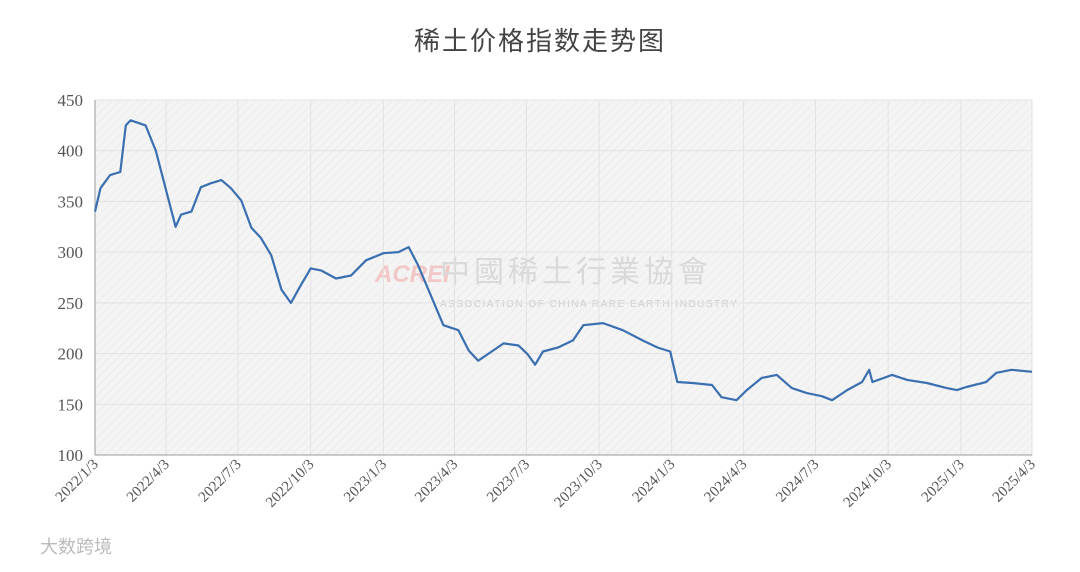 The width and height of the screenshot is (1080, 572). What do you see at coordinates (725, 481) in the screenshot?
I see `x-tick-label: 2024/4/3` at bounding box center [725, 481].